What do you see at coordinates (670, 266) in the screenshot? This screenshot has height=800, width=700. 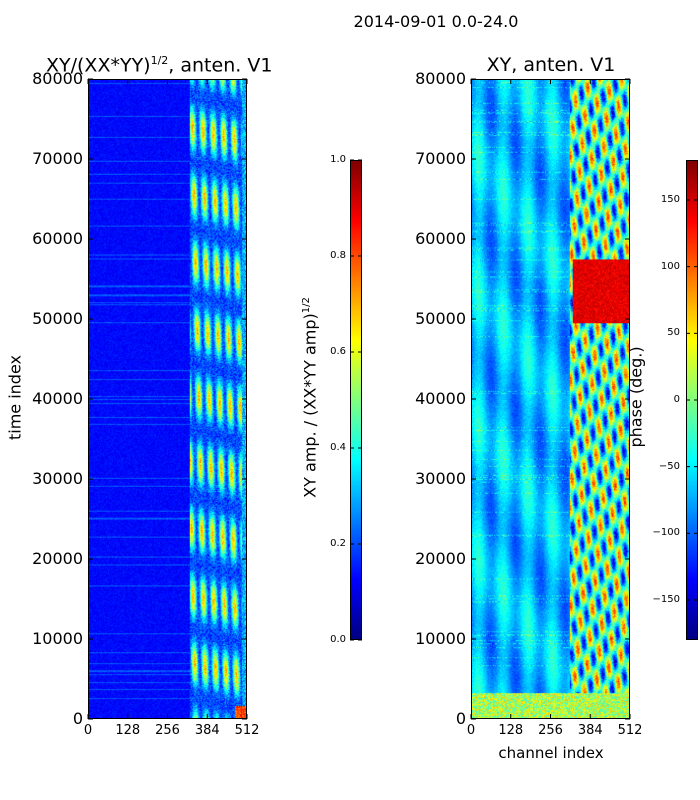 I see `phase-colorbar-tick: 100` at bounding box center [670, 266].